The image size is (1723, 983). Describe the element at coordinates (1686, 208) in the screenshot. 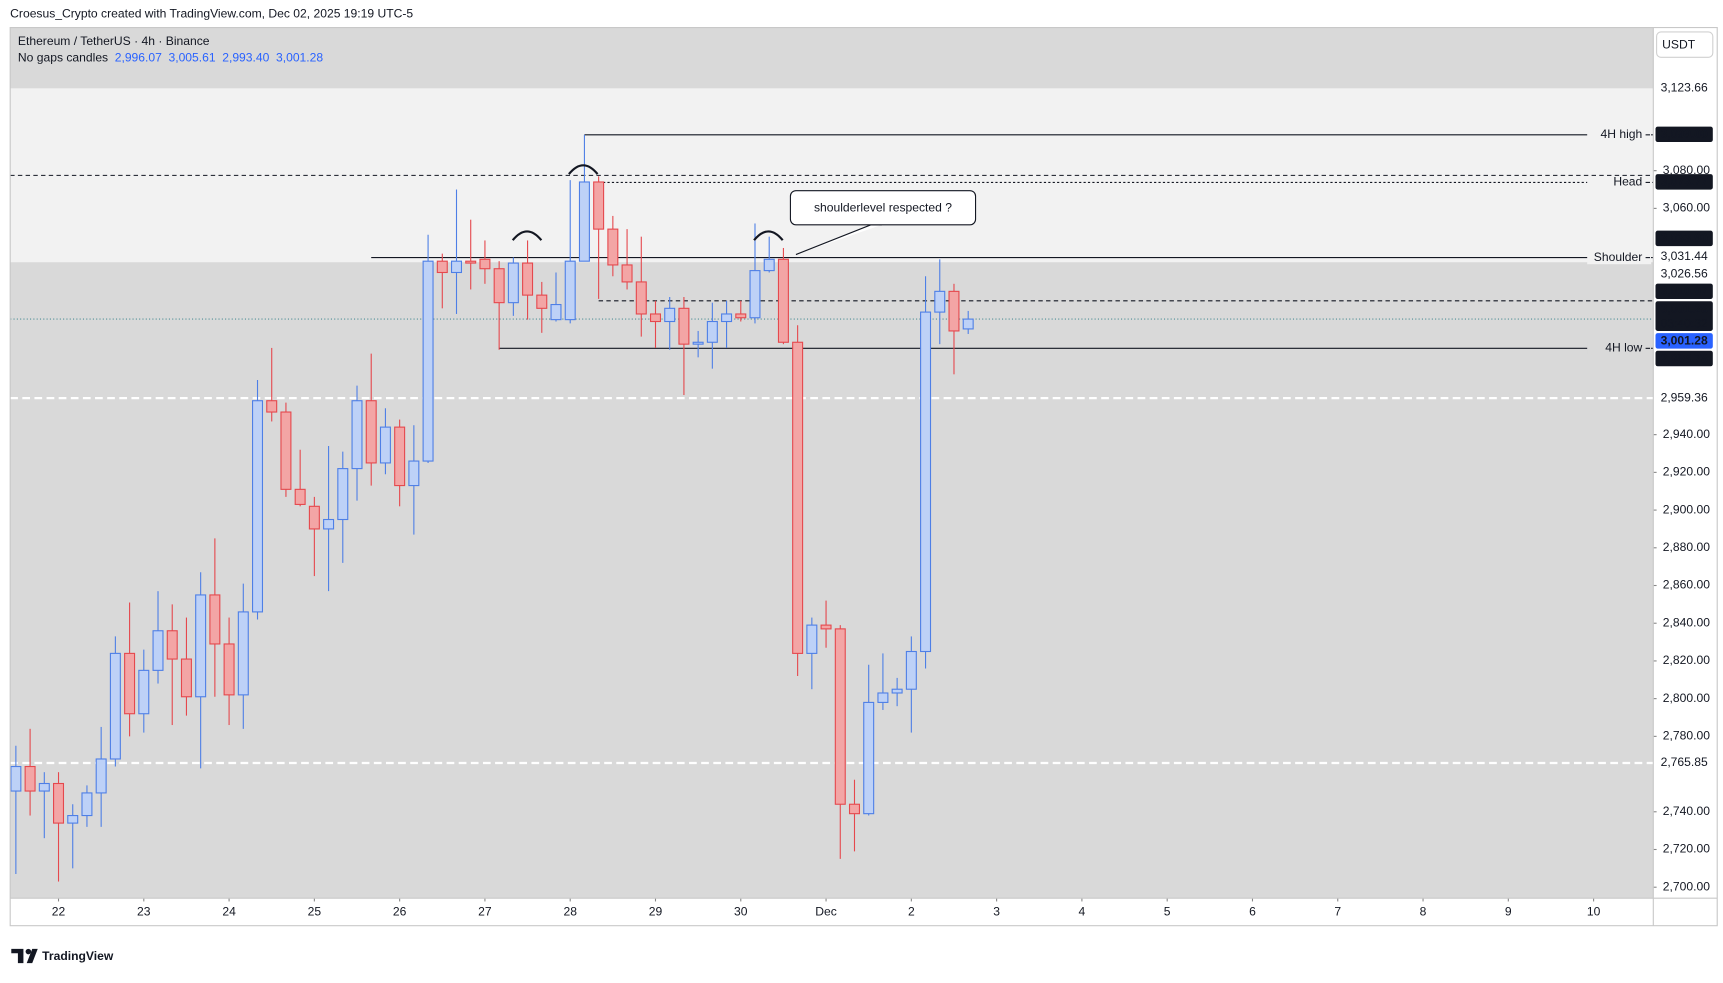

I see `y-tick-label: 3,060.00` at that location.